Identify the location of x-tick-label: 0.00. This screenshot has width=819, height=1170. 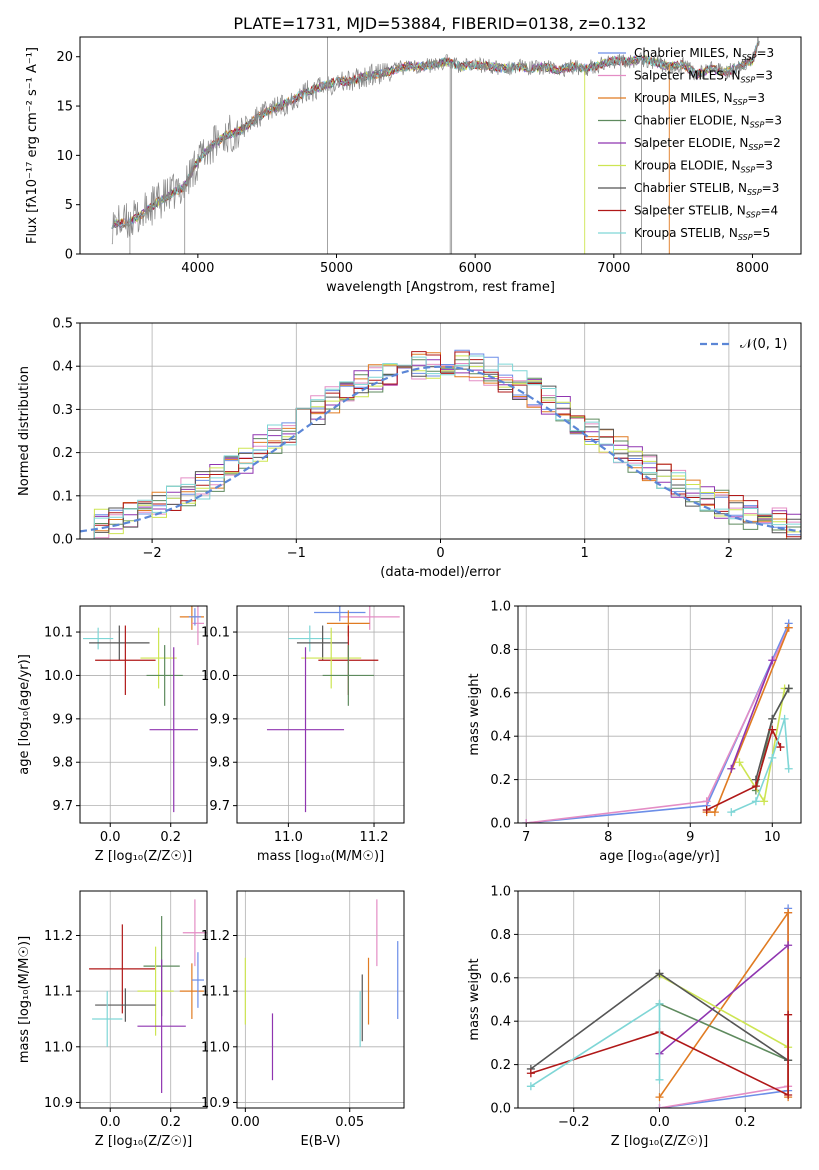
(245, 1122).